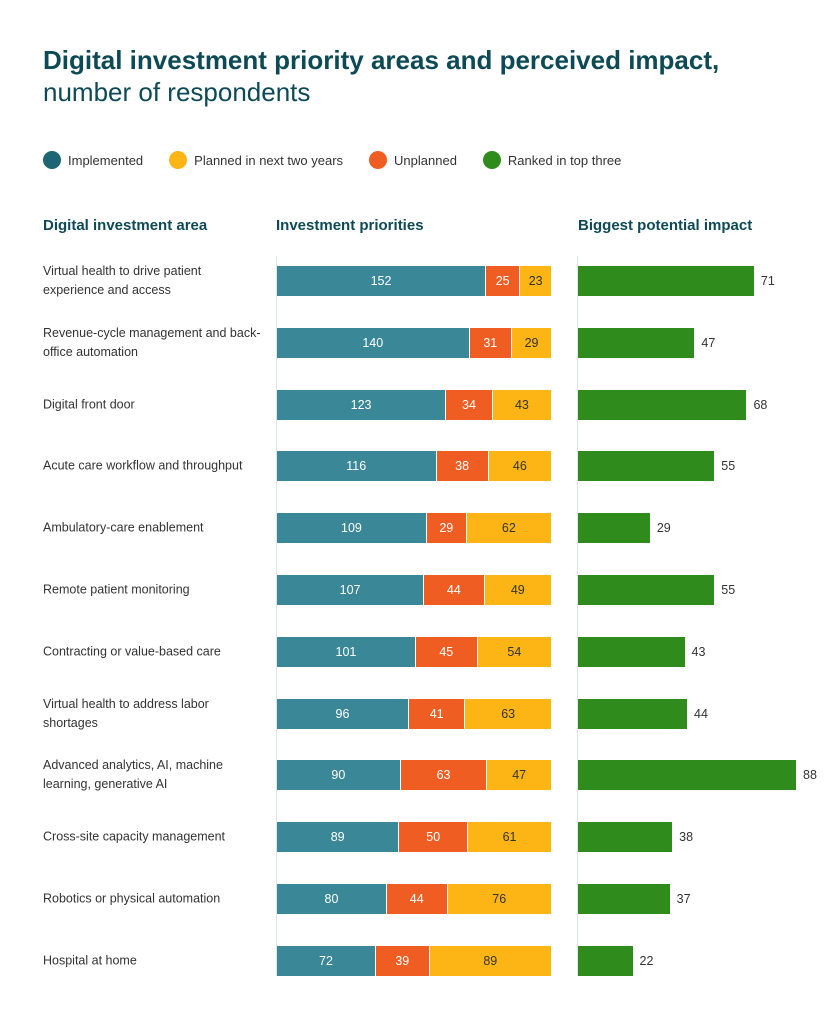 Image resolution: width=834 pixels, height=1023 pixels. Describe the element at coordinates (509, 528) in the screenshot. I see `bar-planned: 62` at that location.